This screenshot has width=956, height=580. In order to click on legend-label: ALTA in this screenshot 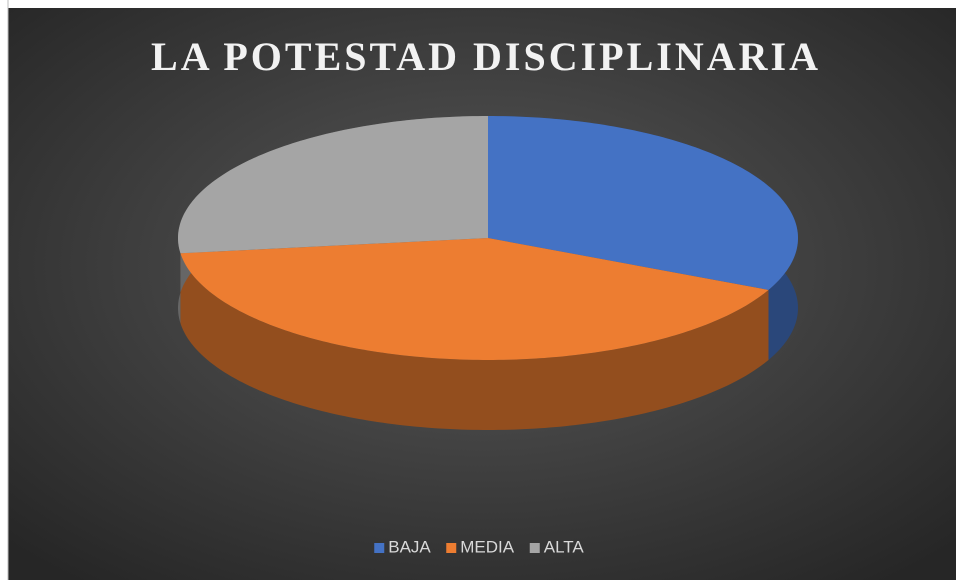, I will do `click(564, 546)`.